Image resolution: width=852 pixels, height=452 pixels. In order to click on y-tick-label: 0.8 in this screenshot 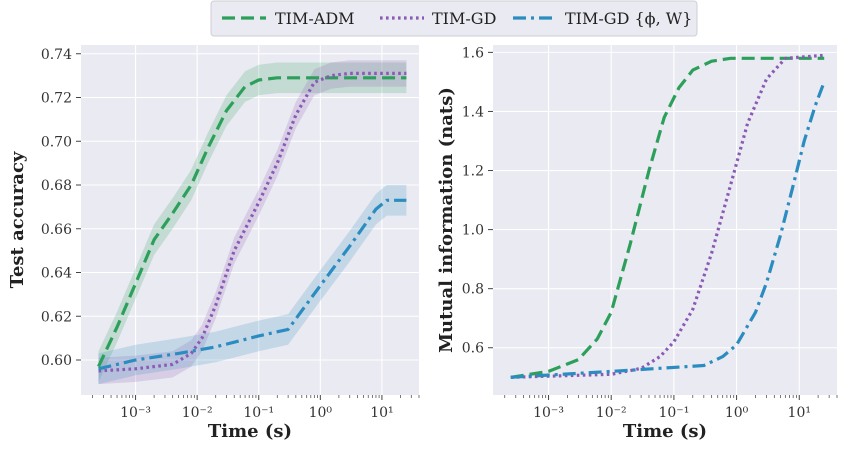, I will do `click(473, 290)`.